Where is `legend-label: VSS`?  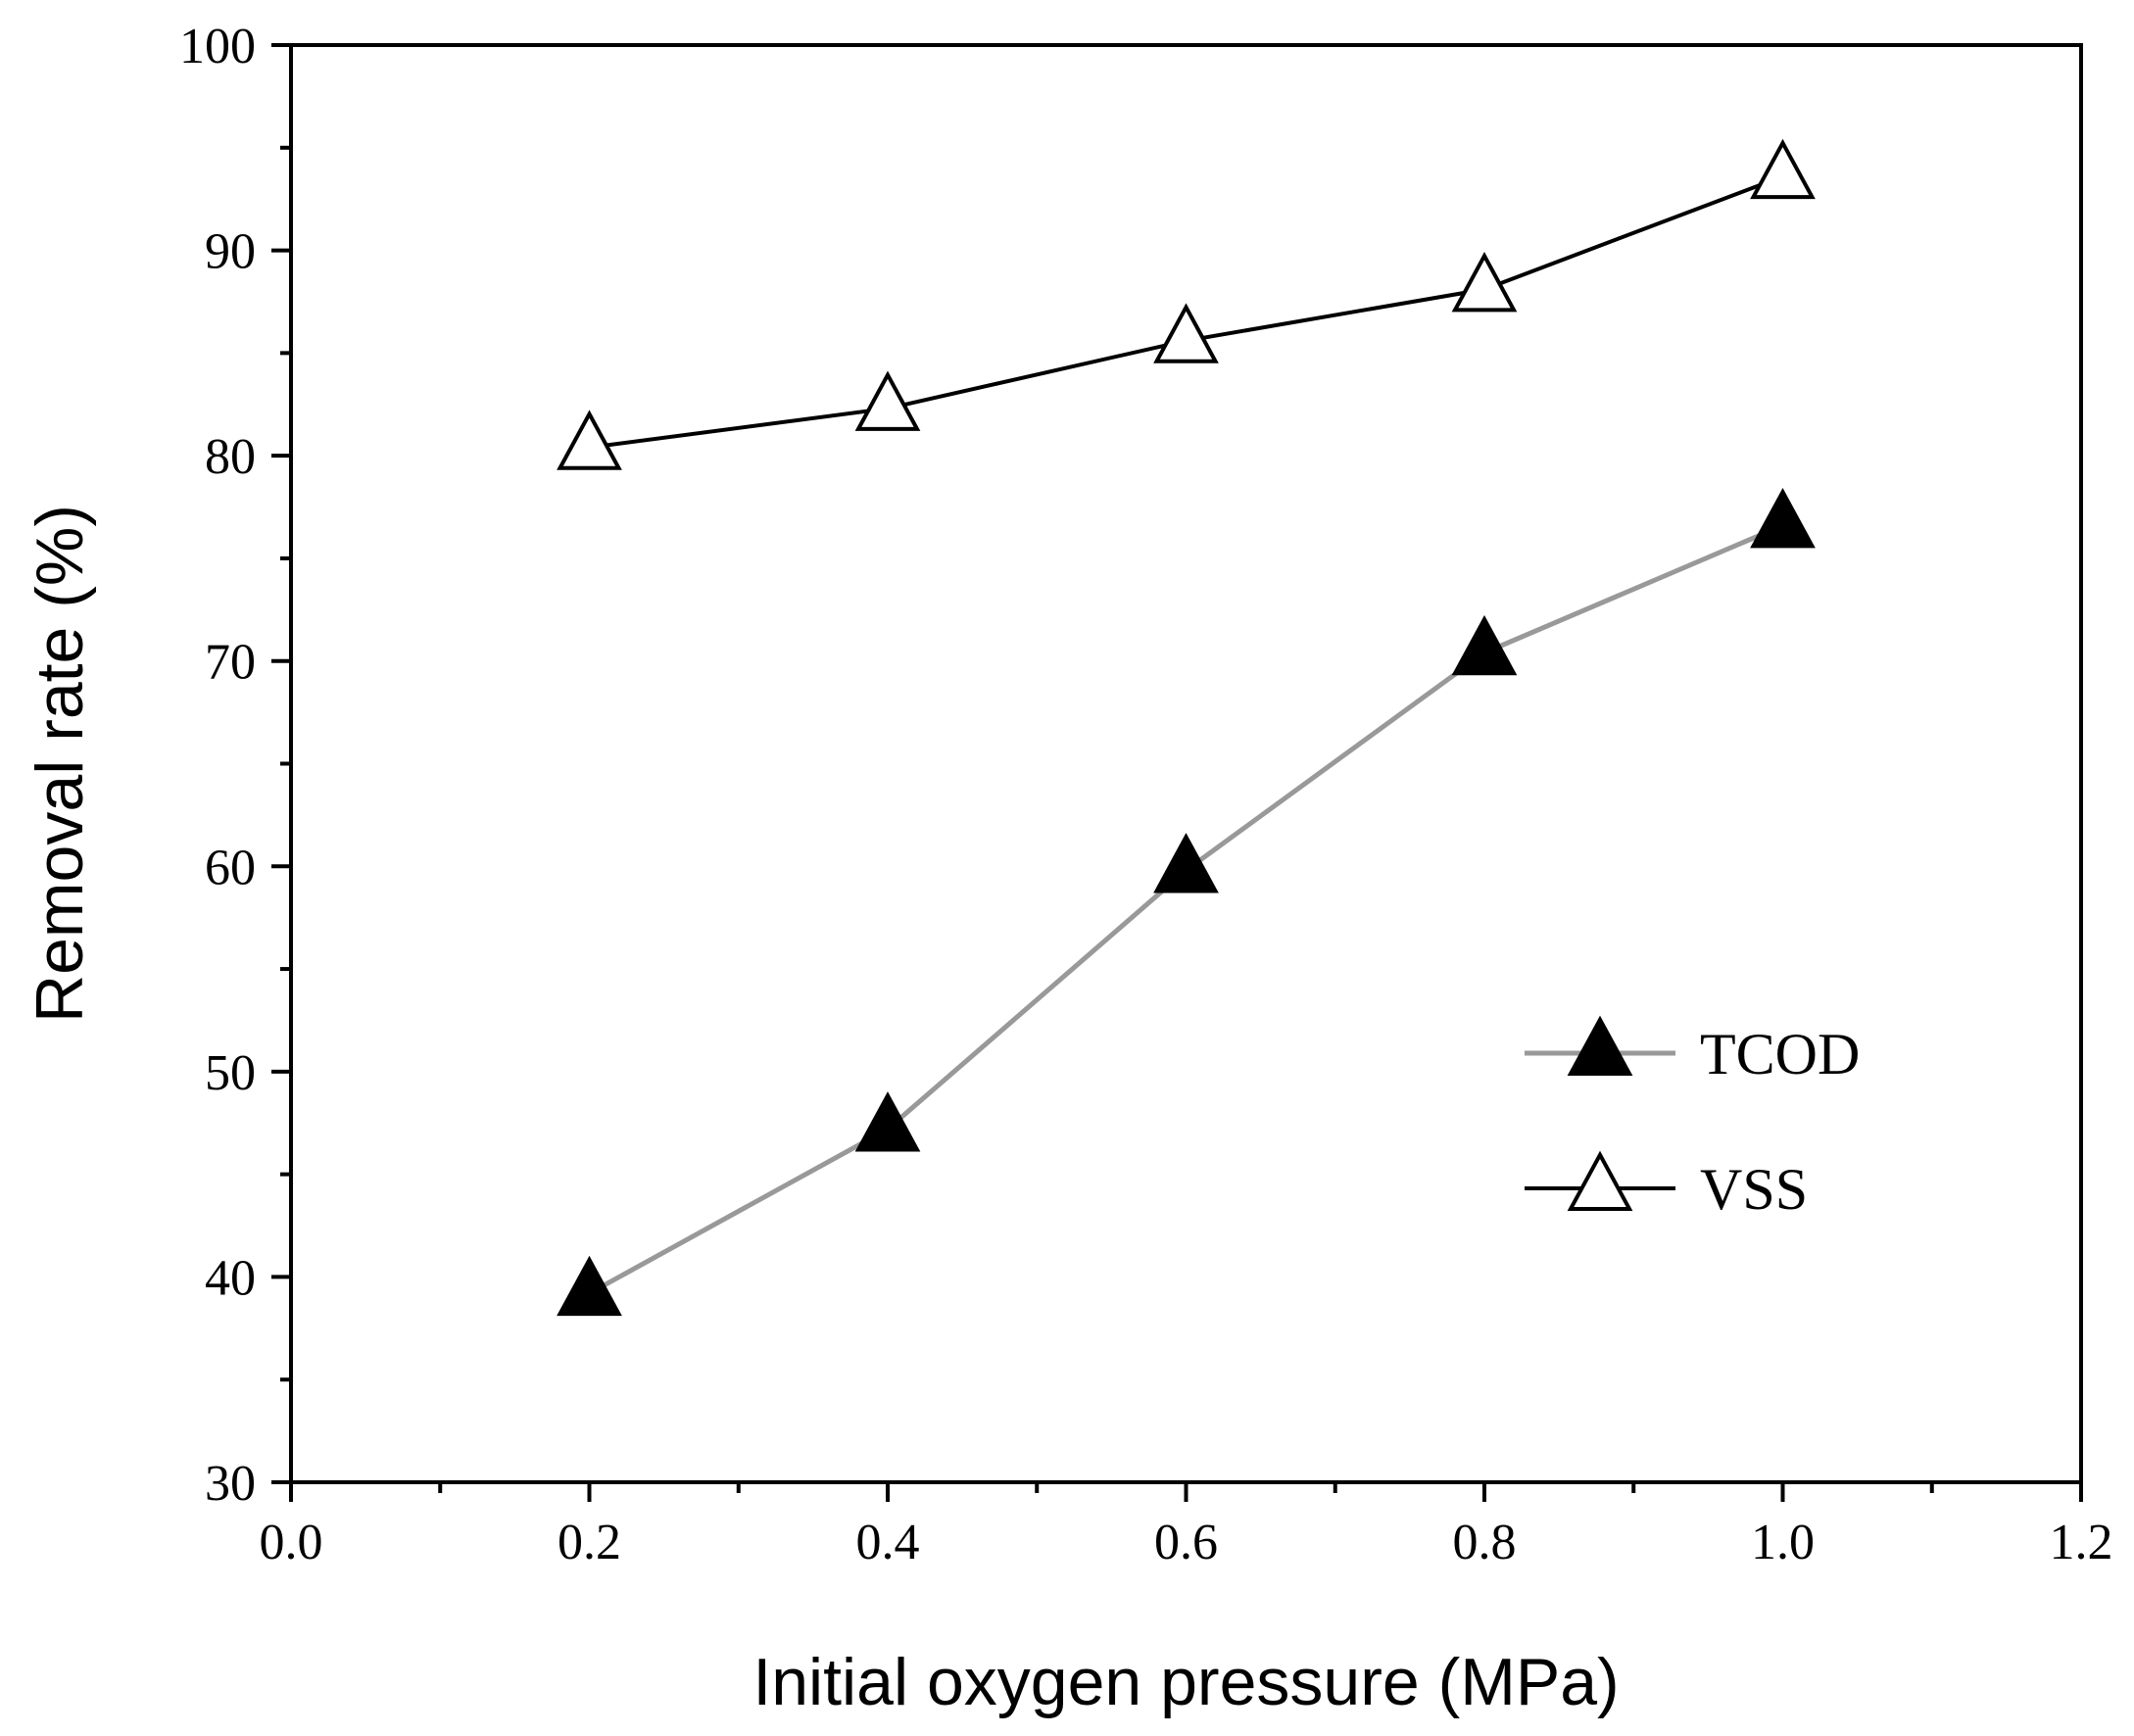
legend-label: VSS is located at coordinates (1754, 1190).